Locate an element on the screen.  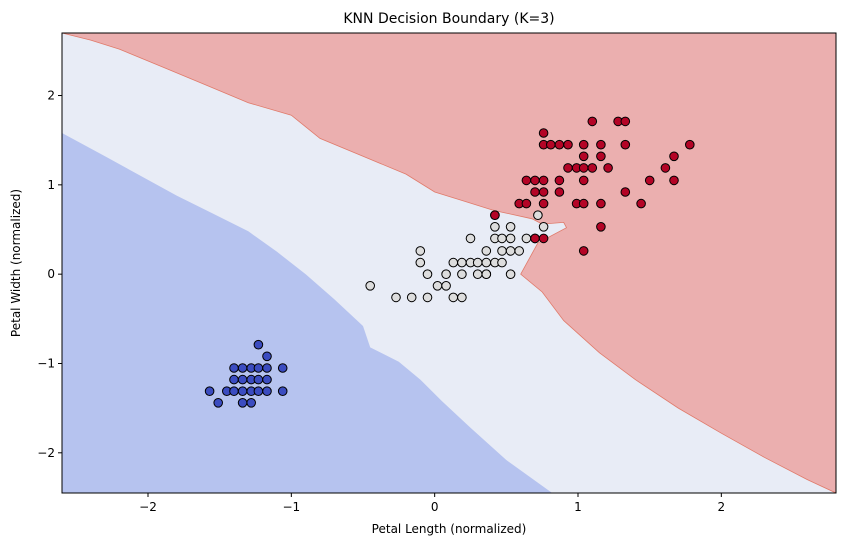
x-tick-label: 1 is located at coordinates (578, 507).